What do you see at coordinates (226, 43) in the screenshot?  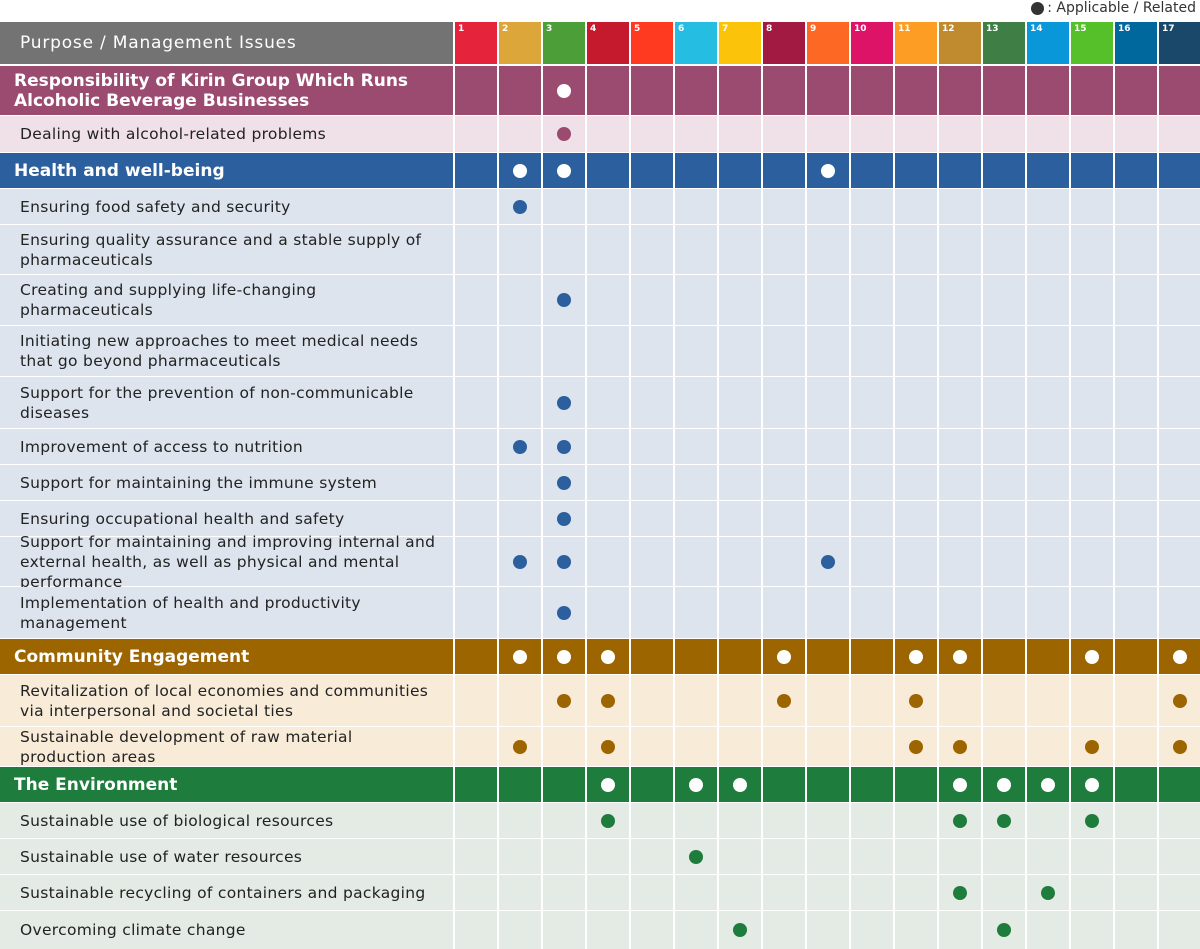 I see `header-title: Purpose / Management Issues` at bounding box center [226, 43].